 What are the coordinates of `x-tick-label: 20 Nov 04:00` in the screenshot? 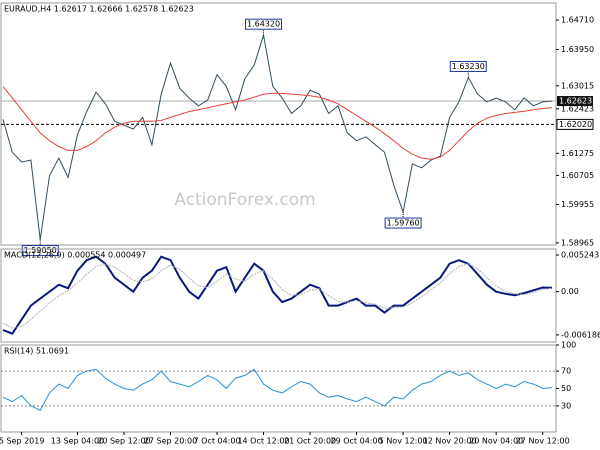 It's located at (496, 441).